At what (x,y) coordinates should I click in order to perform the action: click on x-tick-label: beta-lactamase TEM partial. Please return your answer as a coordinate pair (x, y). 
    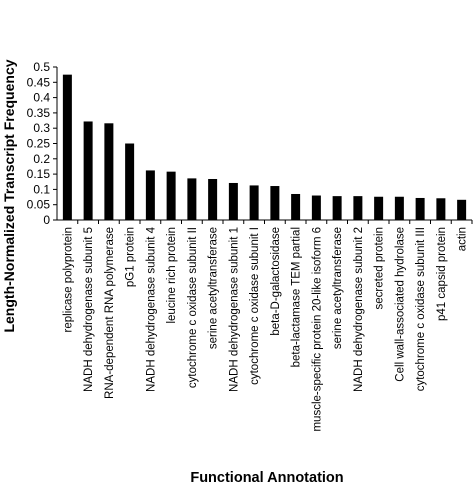
    Looking at the image, I should click on (297, 297).